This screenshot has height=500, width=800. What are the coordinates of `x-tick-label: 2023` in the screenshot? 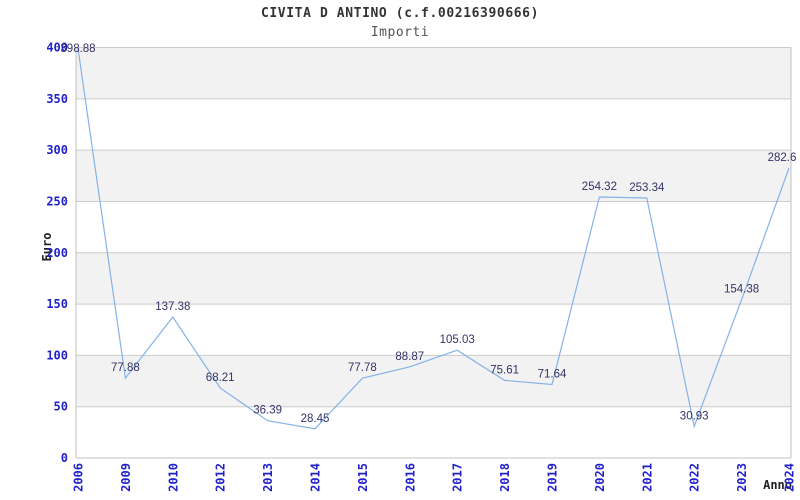 It's located at (742, 477).